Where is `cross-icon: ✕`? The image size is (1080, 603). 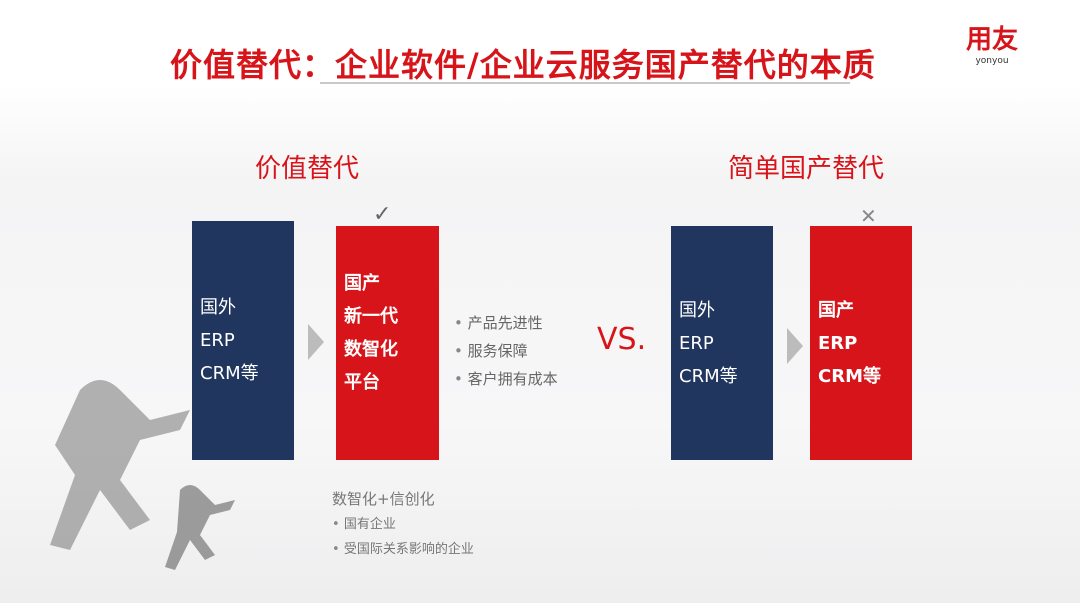
cross-icon: ✕ is located at coordinates (868, 216).